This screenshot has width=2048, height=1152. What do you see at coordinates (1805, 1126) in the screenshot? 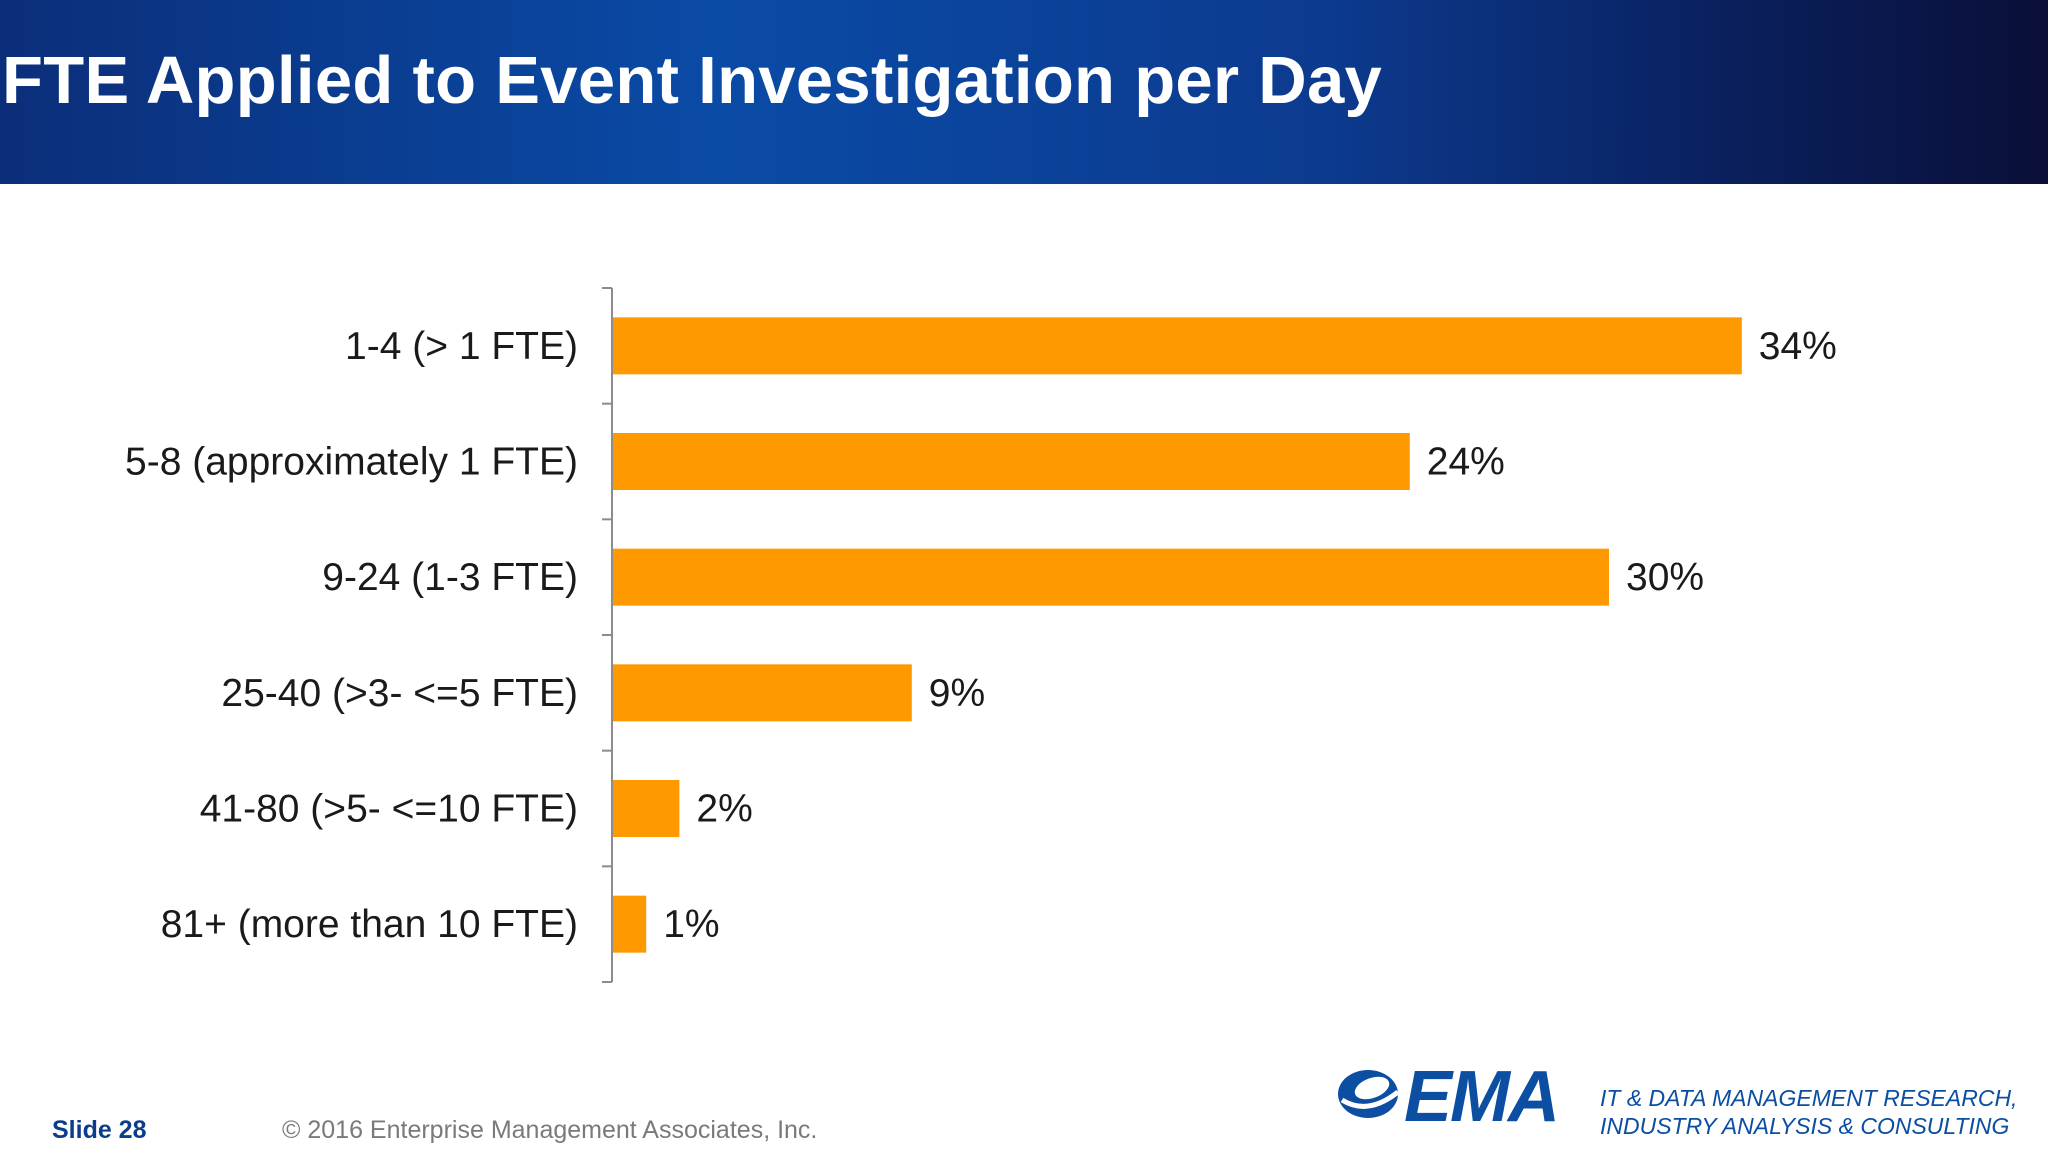
I see `tagline-line-2: INDUSTRY ANALYSIS & CONSULTING` at bounding box center [1805, 1126].